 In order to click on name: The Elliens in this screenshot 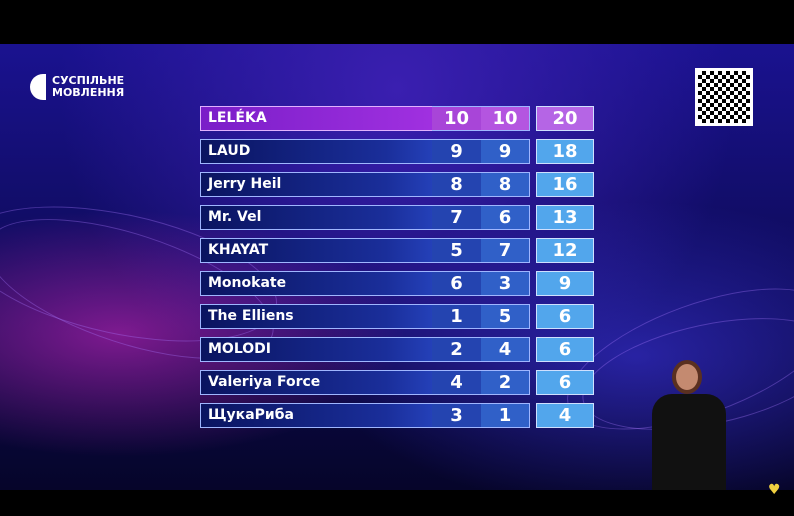, I will do `click(316, 316)`.